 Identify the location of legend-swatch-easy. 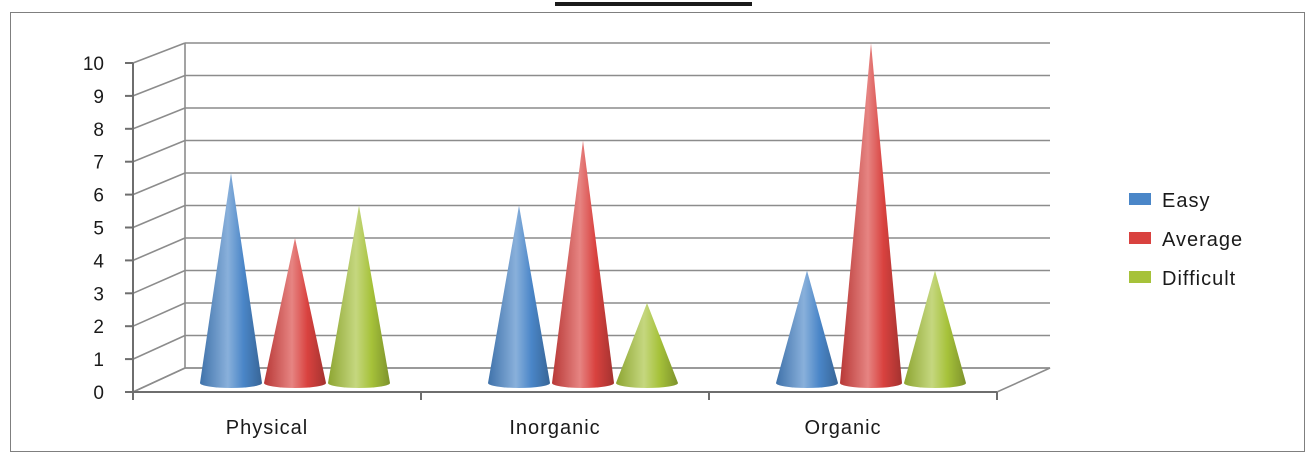
(1140, 199).